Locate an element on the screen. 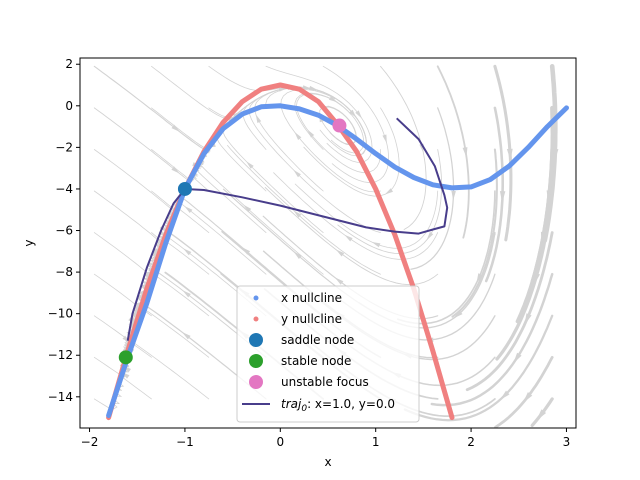 This screenshot has width=640, height=480. legend-marker-x-nullcline is located at coordinates (256, 298).